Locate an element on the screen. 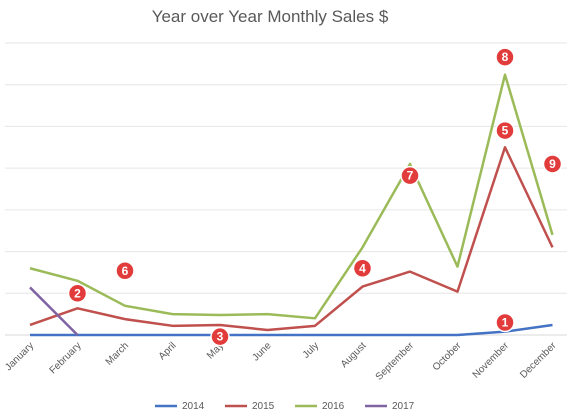 The image size is (575, 418). legend-item-2014: 2014 is located at coordinates (180, 406).